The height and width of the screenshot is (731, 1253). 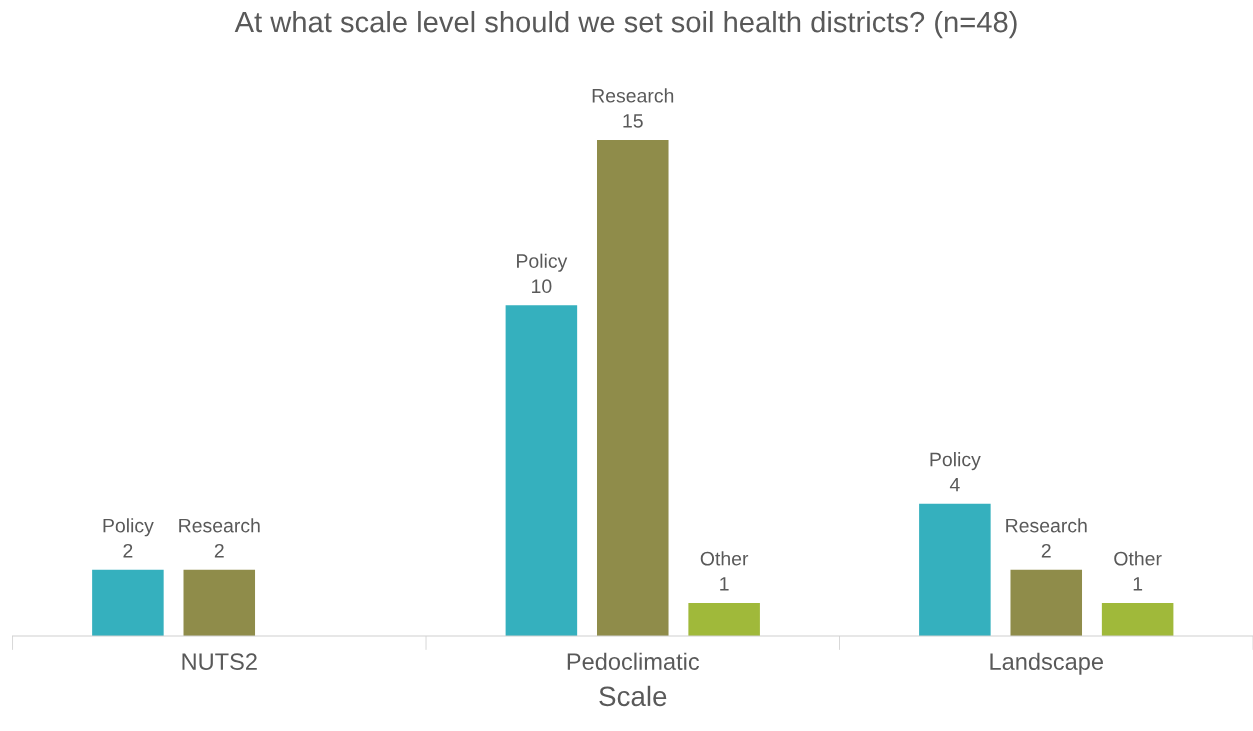 What do you see at coordinates (625, 24) in the screenshot?
I see `chart-title: At what scale level should we set soil health districts? (n=48)` at bounding box center [625, 24].